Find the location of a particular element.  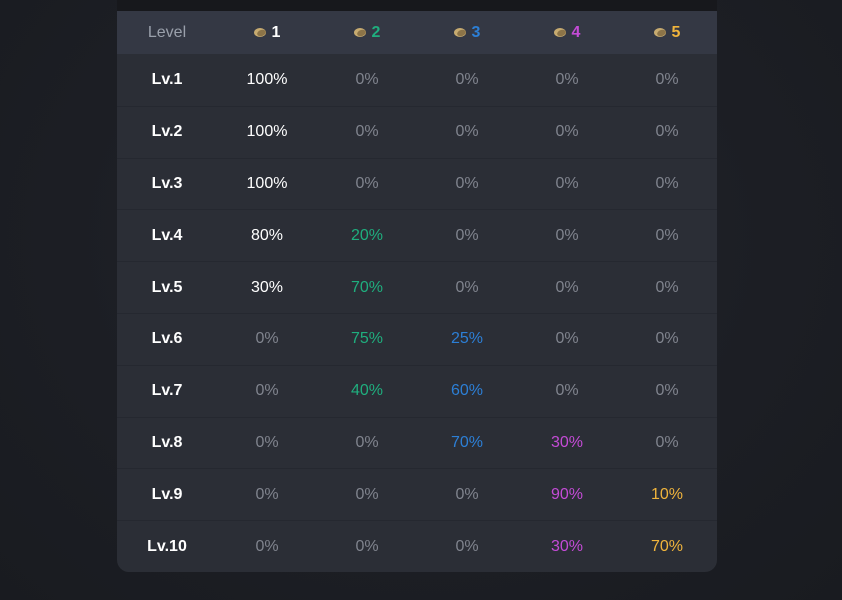

table-row: Lv.8 0% 0% 70% 30% 0% is located at coordinates (417, 442).